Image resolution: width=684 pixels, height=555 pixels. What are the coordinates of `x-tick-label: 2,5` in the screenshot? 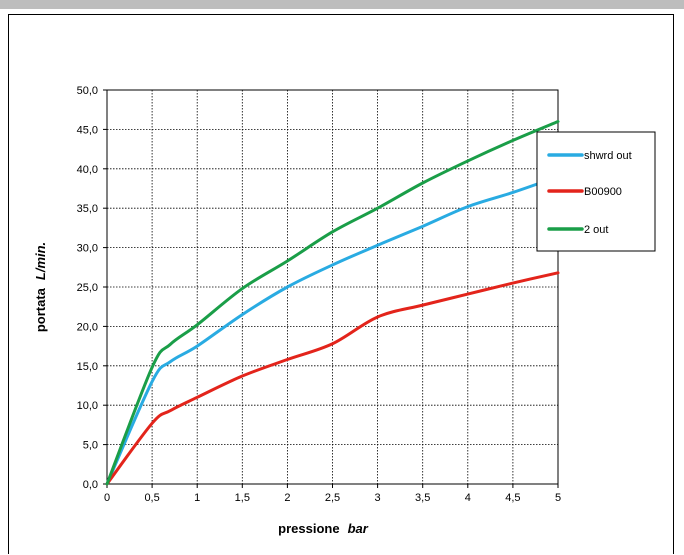 It's located at (332, 498).